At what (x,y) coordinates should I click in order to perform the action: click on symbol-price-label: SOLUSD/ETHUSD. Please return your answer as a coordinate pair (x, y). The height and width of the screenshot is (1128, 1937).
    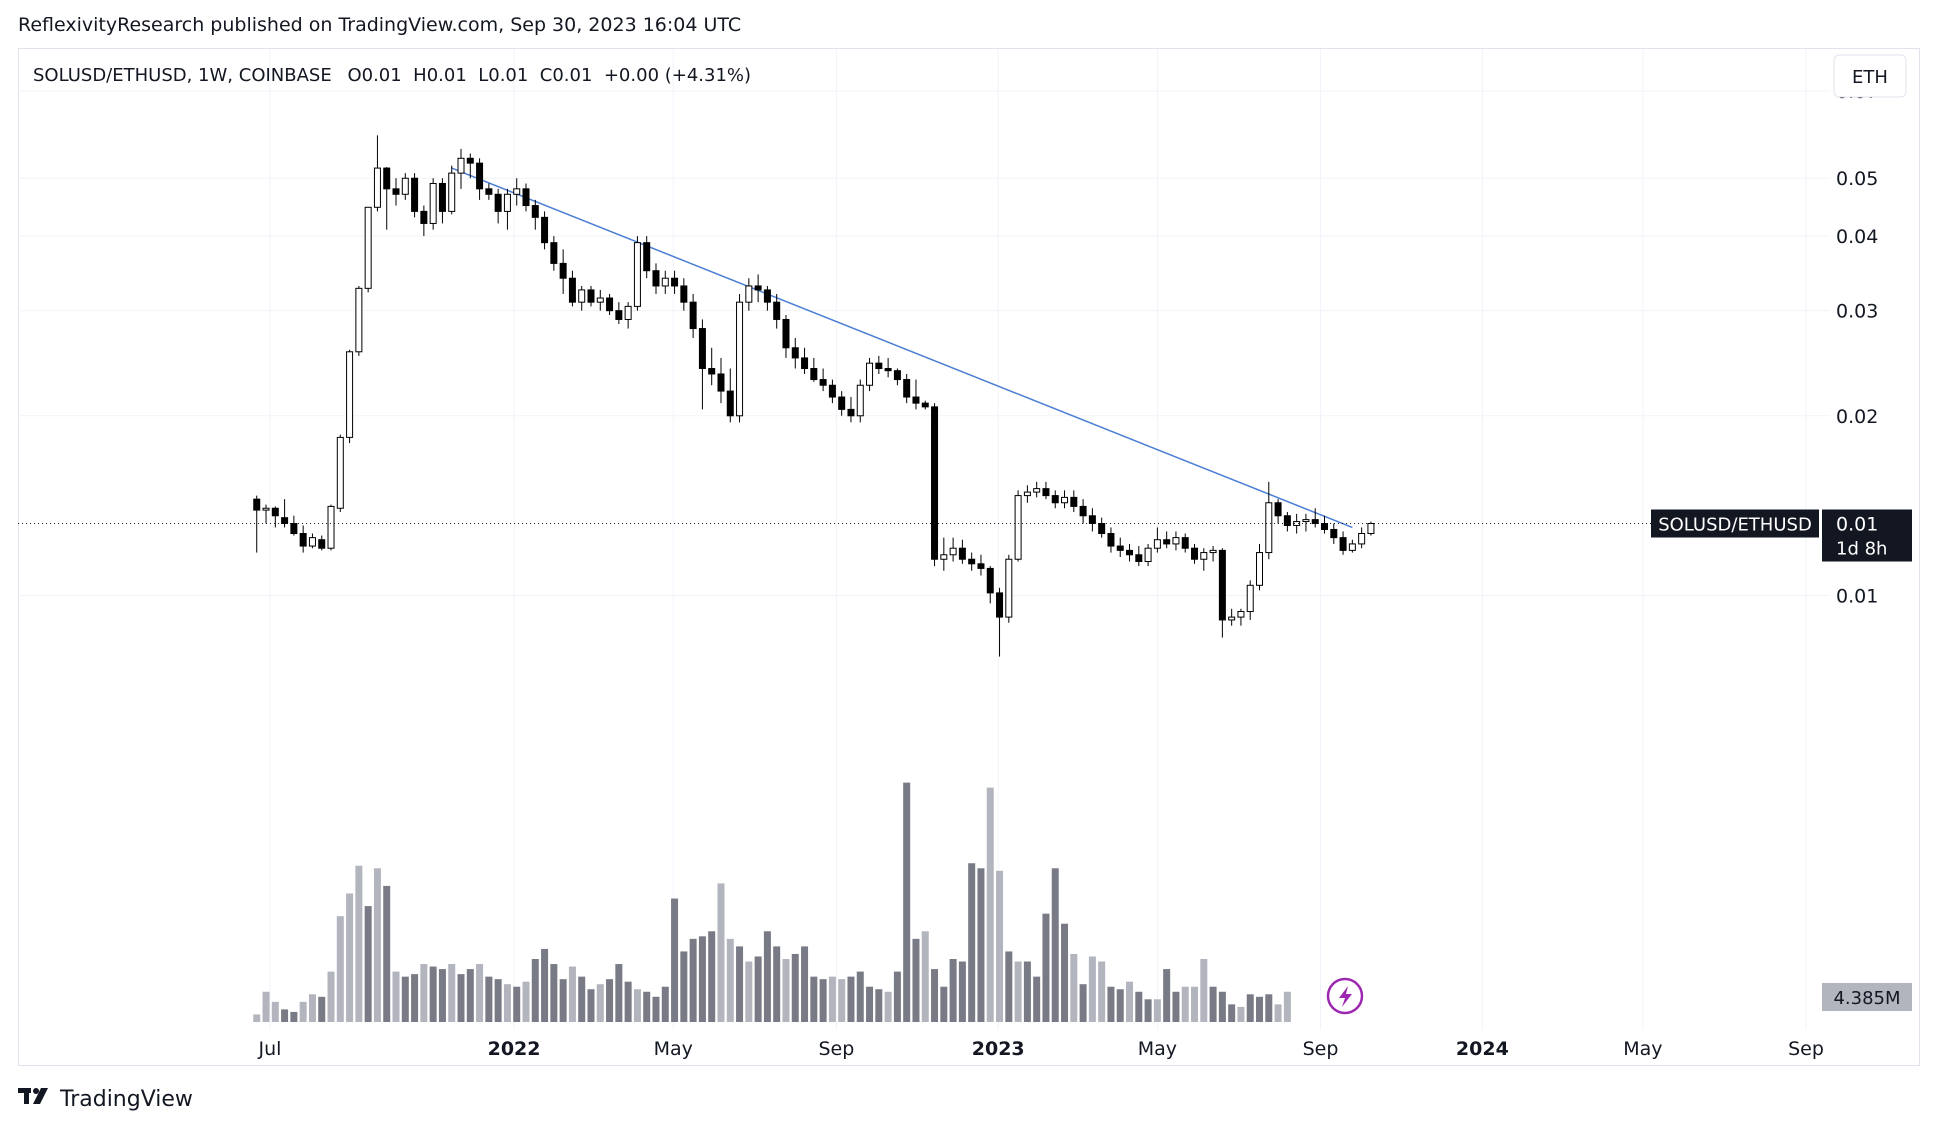
    Looking at the image, I should click on (1735, 523).